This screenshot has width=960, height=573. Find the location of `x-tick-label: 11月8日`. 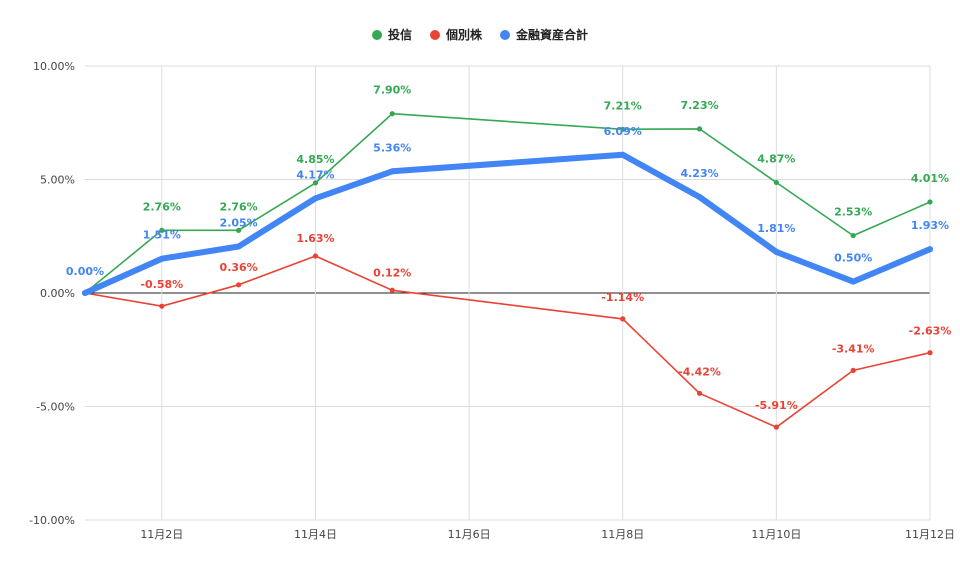

x-tick-label: 11月8日 is located at coordinates (622, 534).